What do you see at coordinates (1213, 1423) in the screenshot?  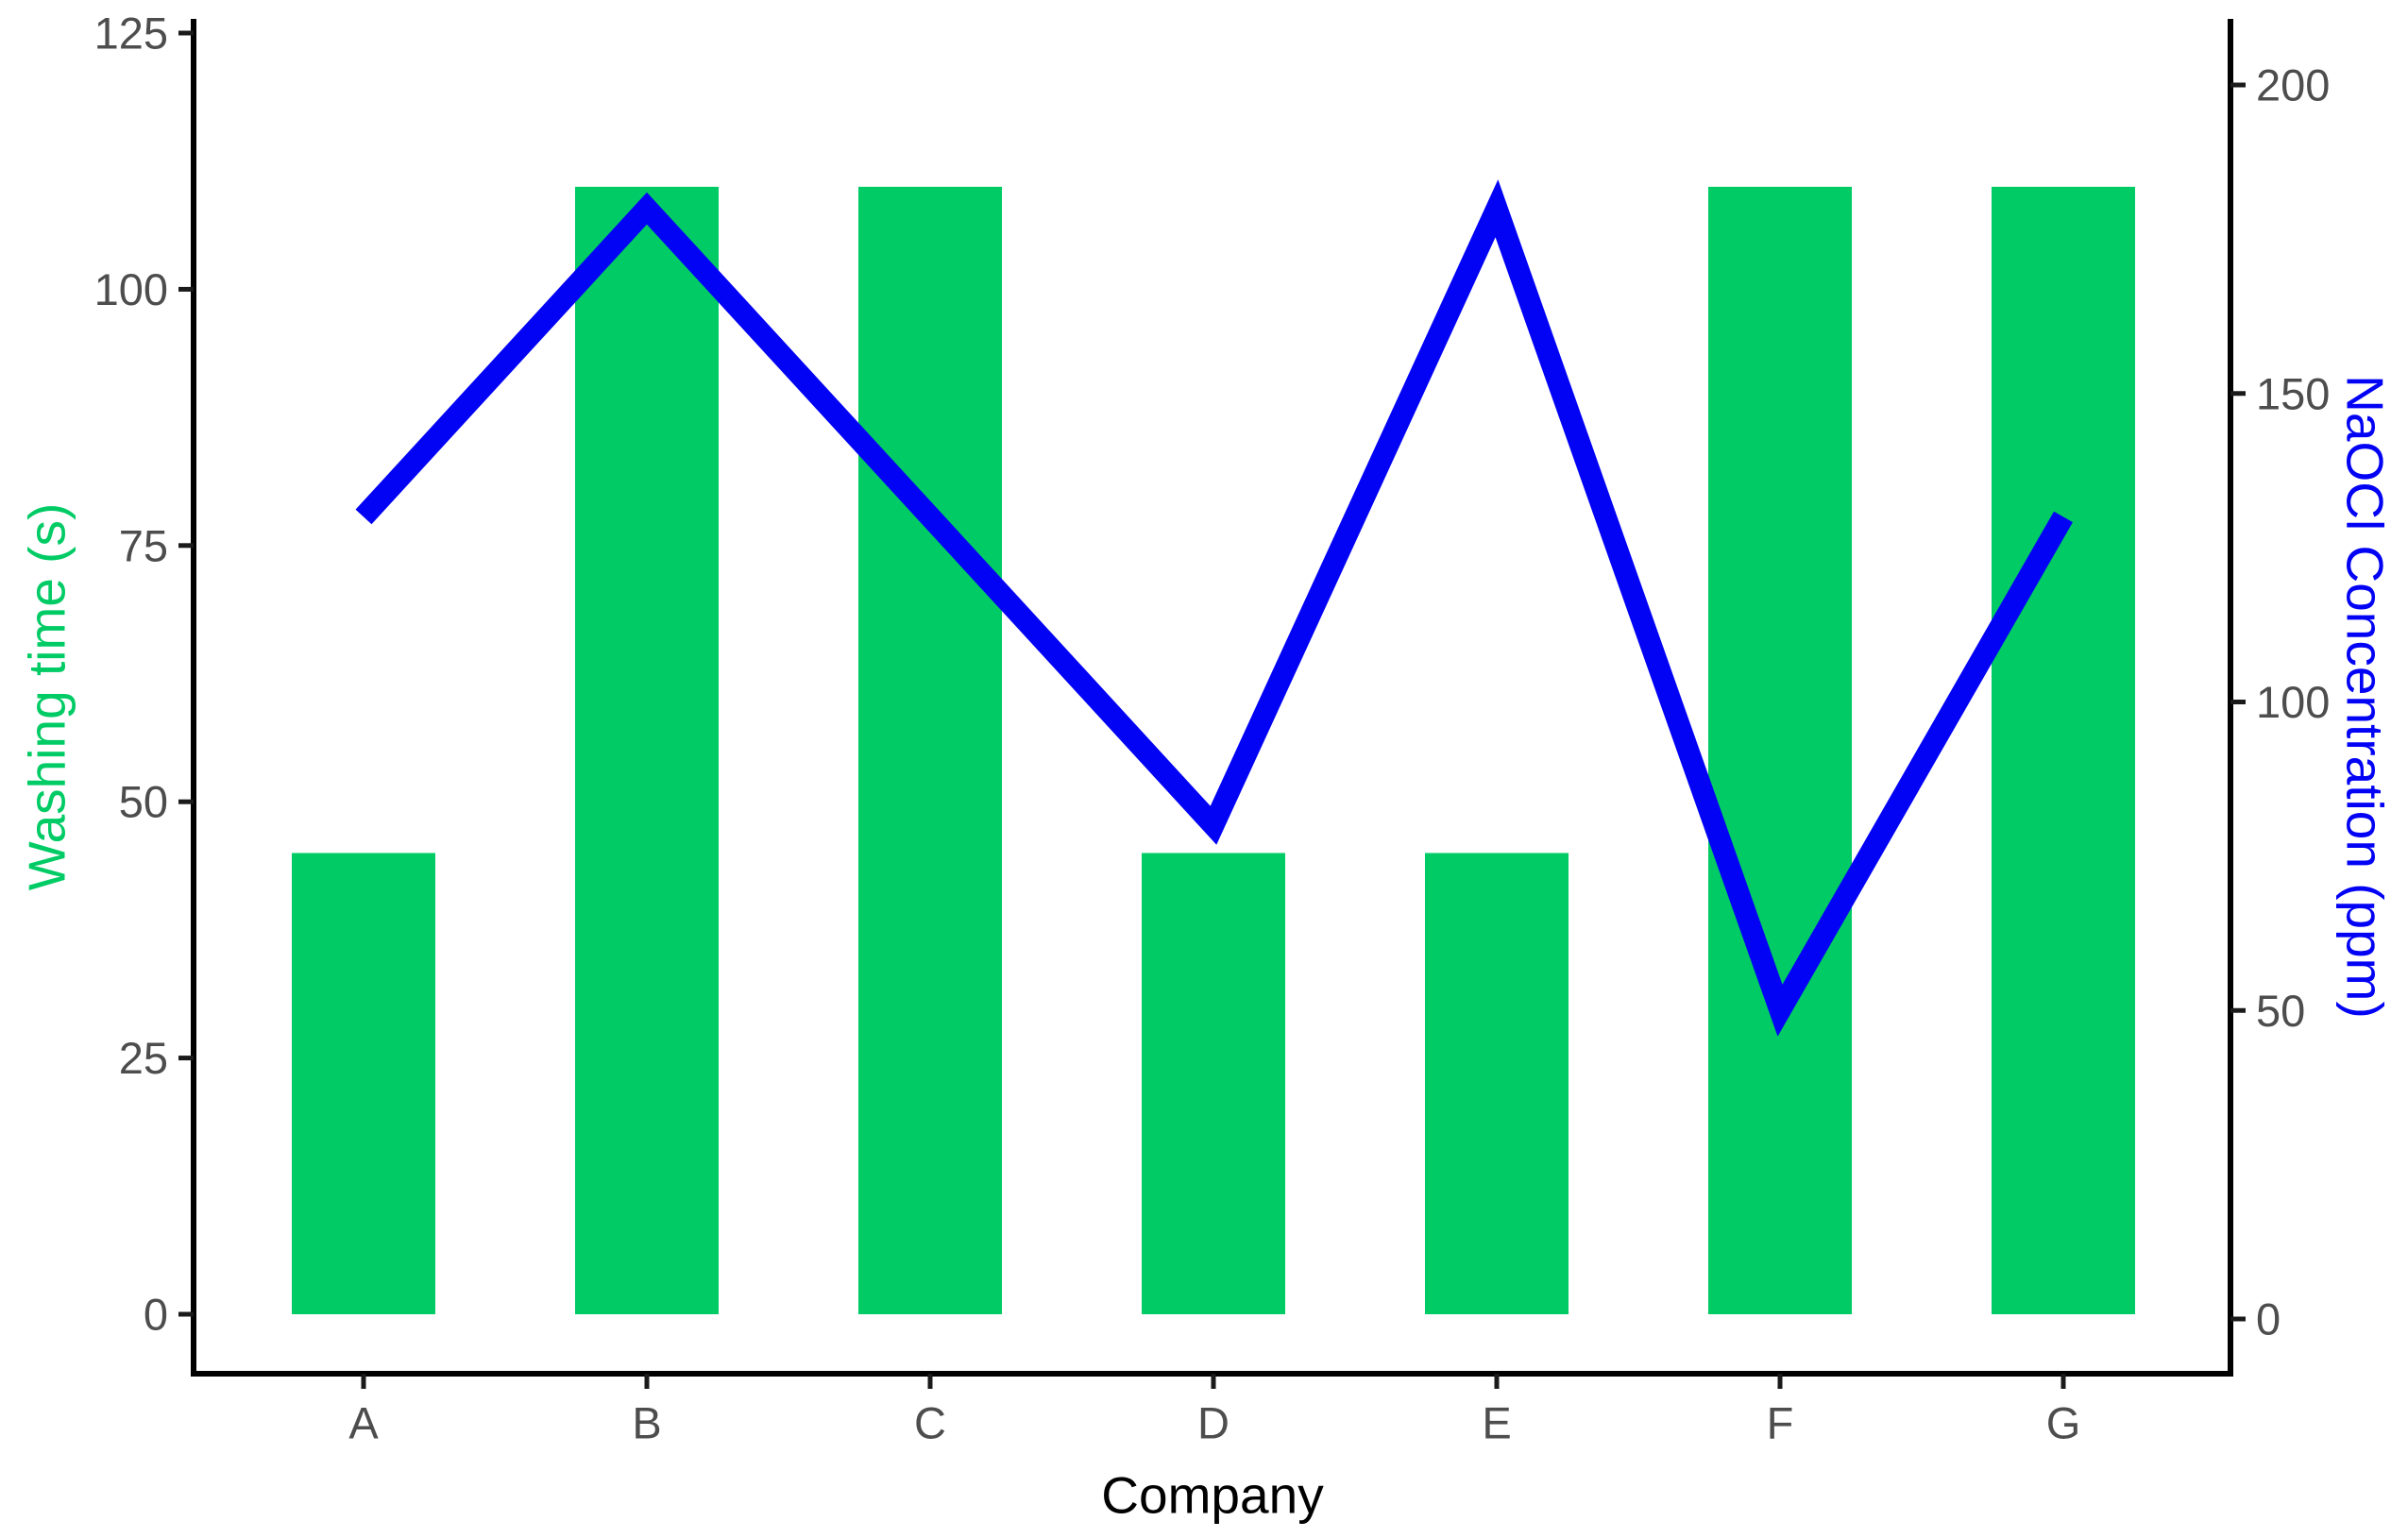 I see `x-tick-label-D: D` at bounding box center [1213, 1423].